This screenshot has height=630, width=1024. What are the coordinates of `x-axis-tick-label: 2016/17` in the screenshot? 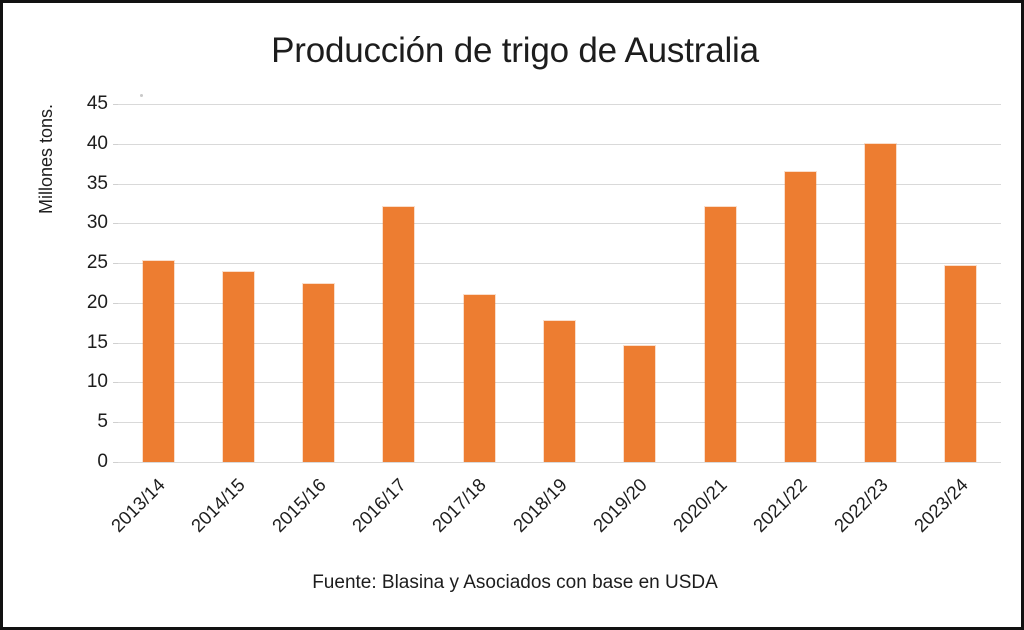 It's located at (378, 505).